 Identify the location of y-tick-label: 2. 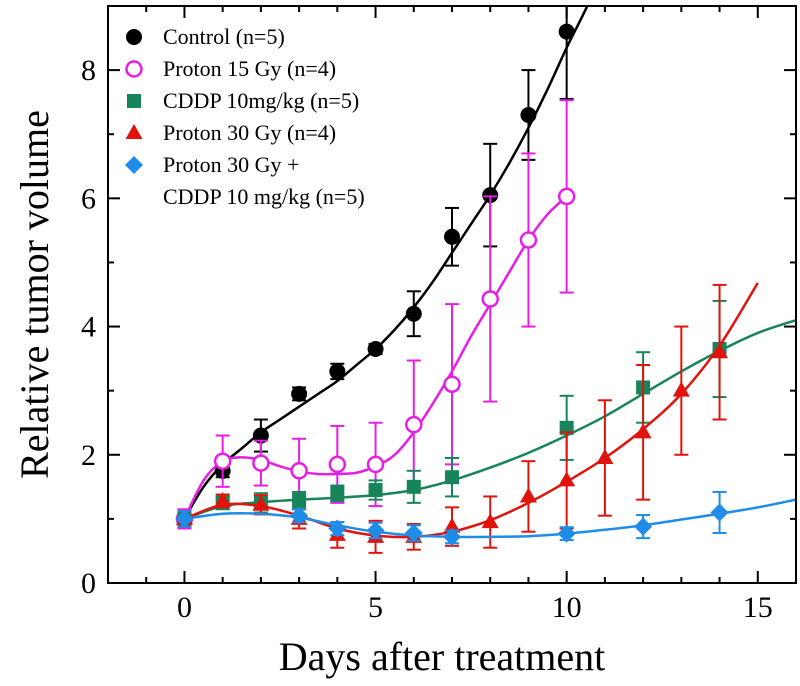
(88, 455).